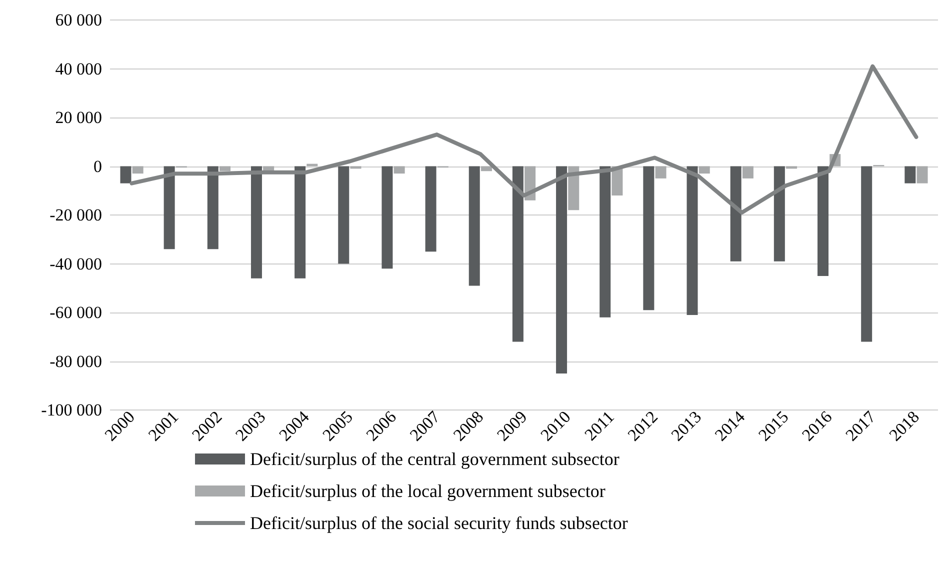 This screenshot has height=562, width=946. Describe the element at coordinates (435, 459) in the screenshot. I see `legend-label: Deficit/surplus of the central government subsector` at that location.